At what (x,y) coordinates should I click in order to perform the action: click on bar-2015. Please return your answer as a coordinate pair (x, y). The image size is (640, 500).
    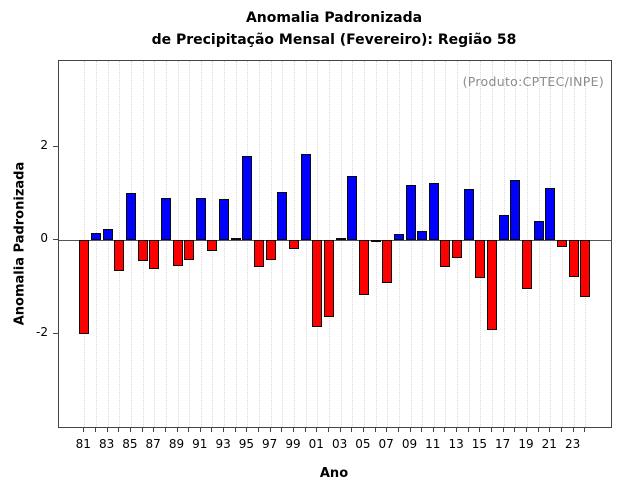
    Looking at the image, I should click on (480, 259).